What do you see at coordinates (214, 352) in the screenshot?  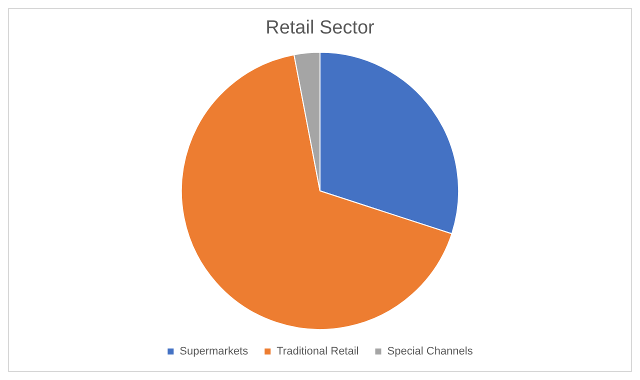 I see `legend-label: Supermarkets` at bounding box center [214, 352].